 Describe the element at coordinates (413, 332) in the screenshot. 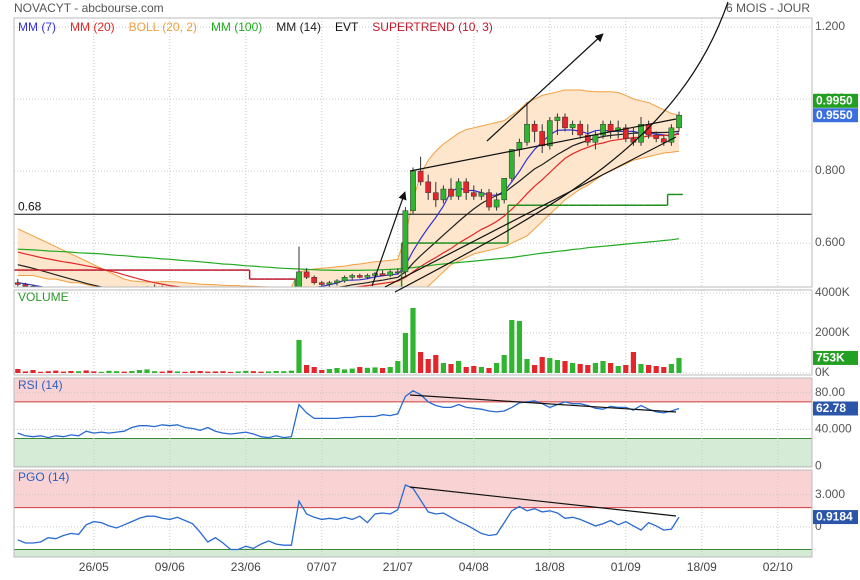

I see `panel` at that location.